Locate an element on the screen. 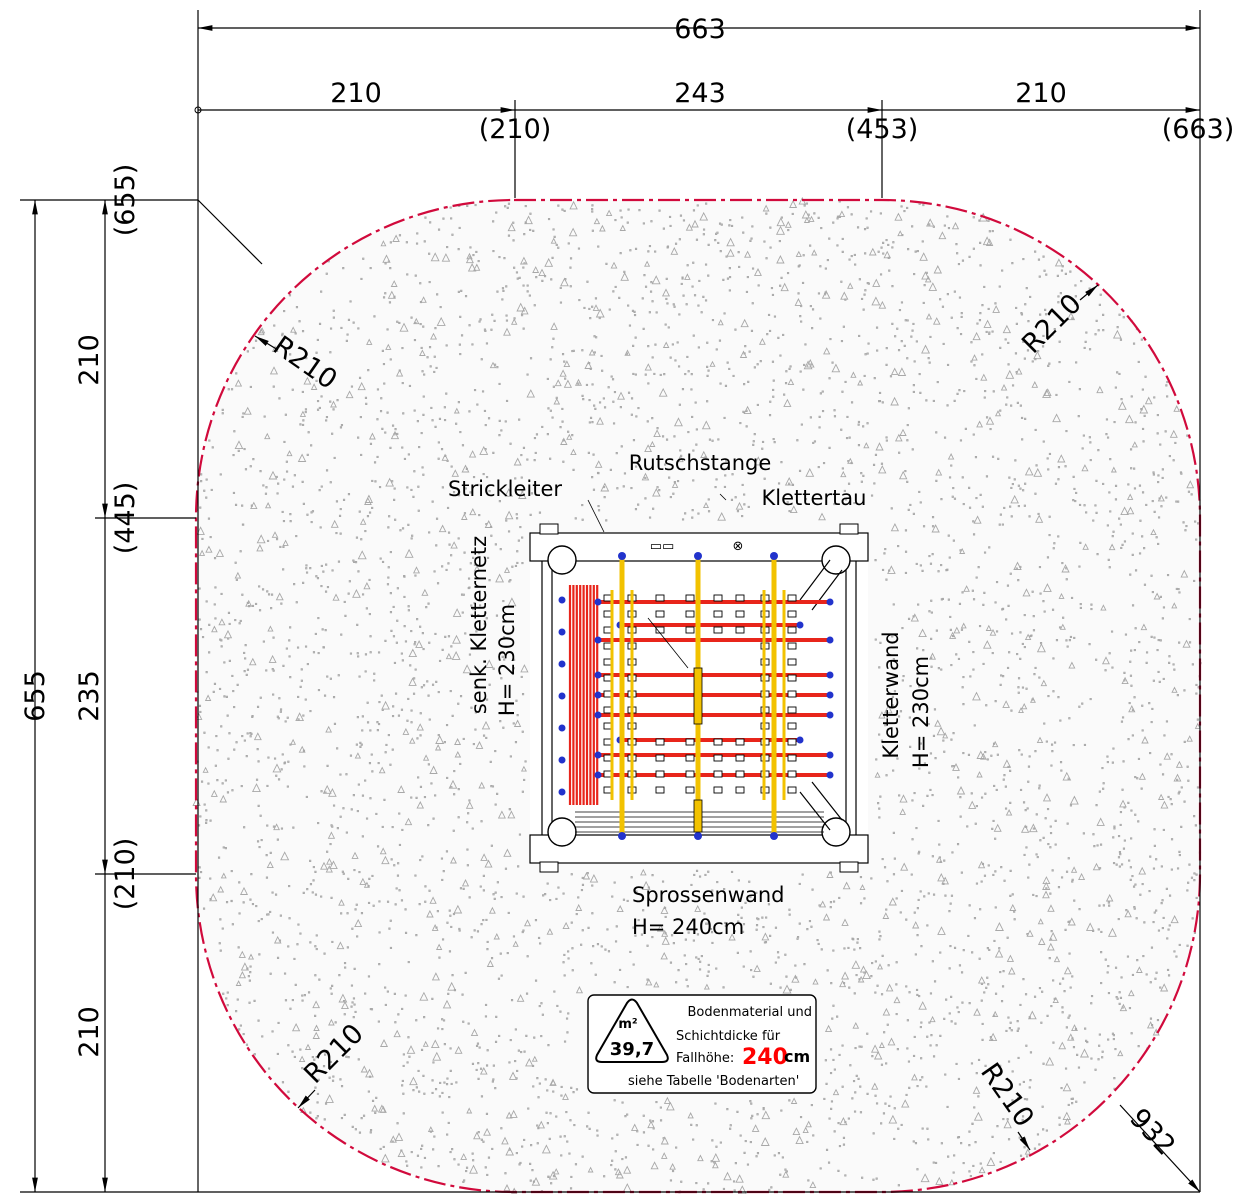 This screenshot has height=1194, width=1233. dim-cum-655: (655) is located at coordinates (125, 200).